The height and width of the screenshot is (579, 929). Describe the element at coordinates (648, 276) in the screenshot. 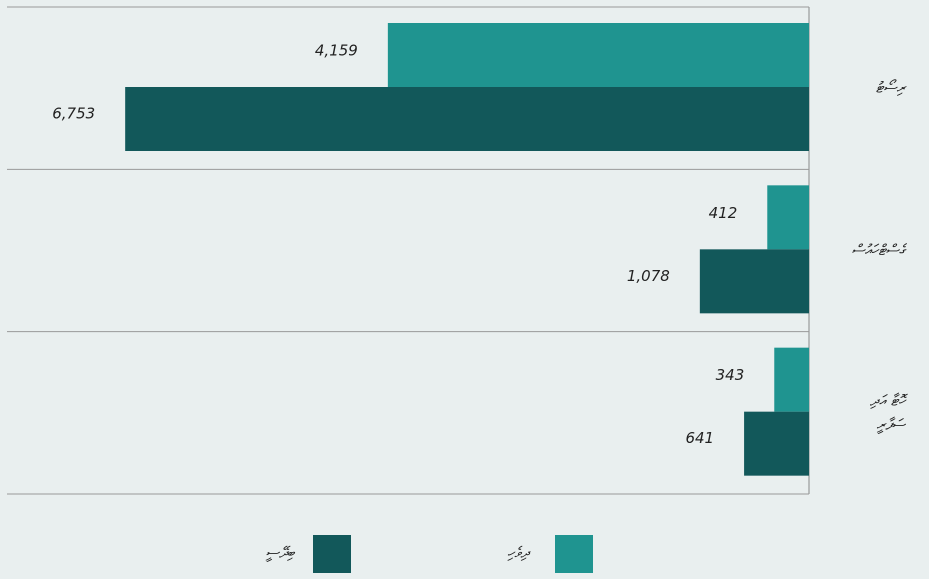

I see `value-label: 1,078` at that location.